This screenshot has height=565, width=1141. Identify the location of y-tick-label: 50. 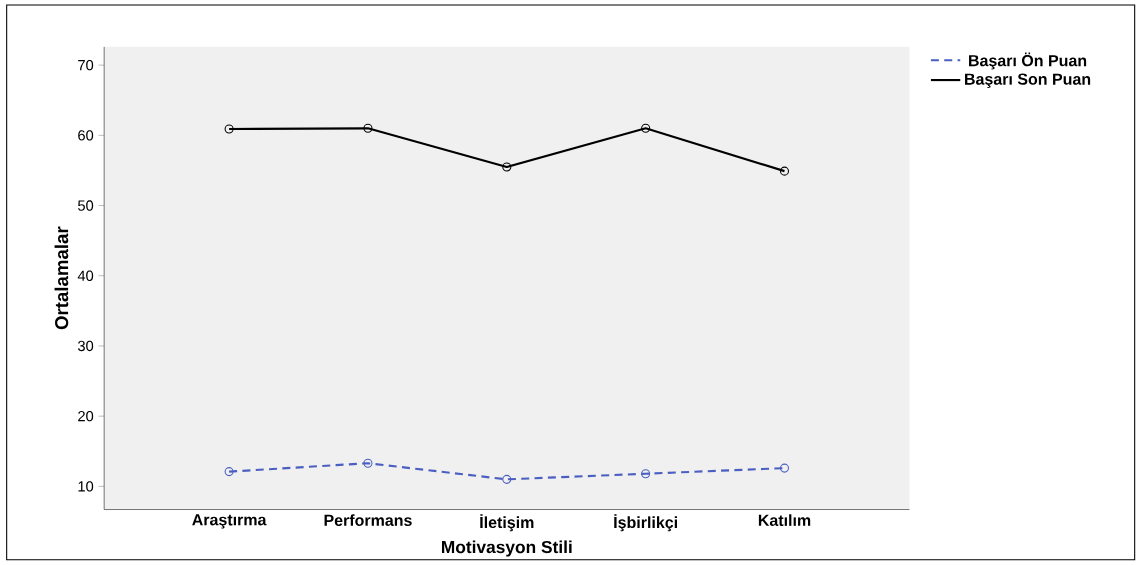
(86, 205).